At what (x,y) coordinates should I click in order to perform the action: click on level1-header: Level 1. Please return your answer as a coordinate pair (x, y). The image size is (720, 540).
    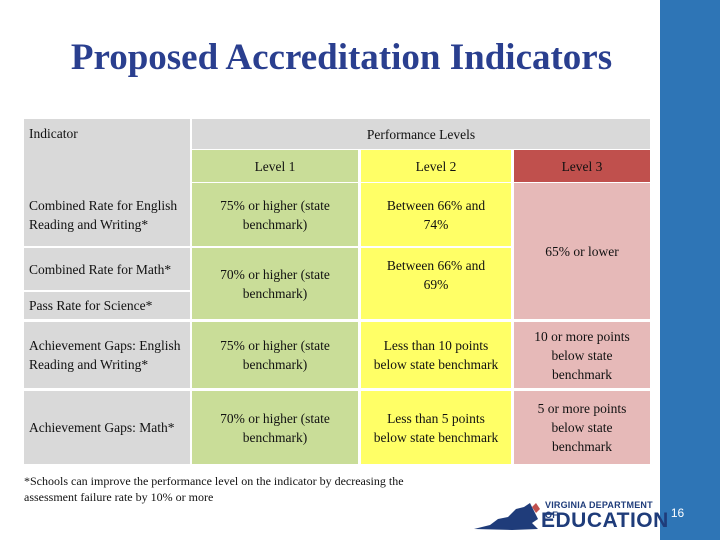
    Looking at the image, I should click on (275, 166).